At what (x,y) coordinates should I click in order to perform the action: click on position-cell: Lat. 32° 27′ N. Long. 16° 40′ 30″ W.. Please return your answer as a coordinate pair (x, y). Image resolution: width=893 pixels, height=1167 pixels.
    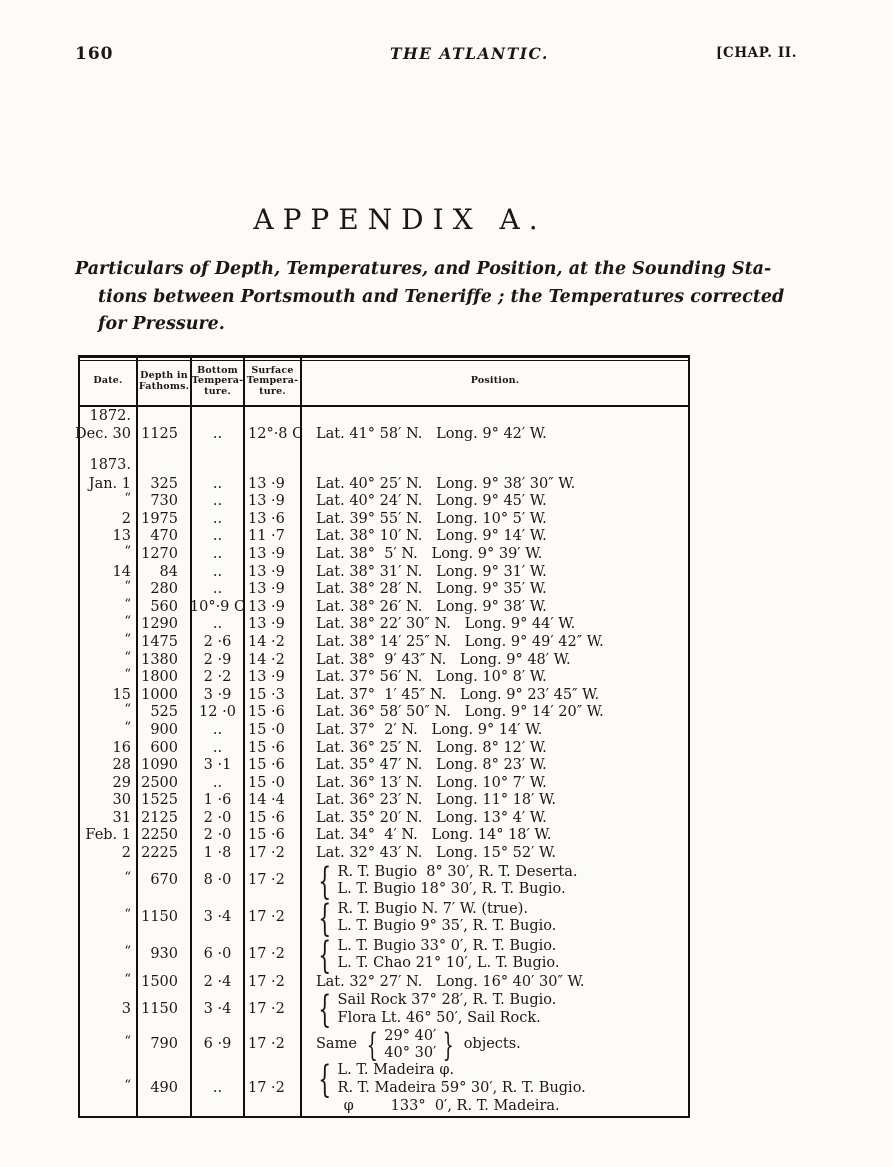
    Looking at the image, I should click on (494, 982).